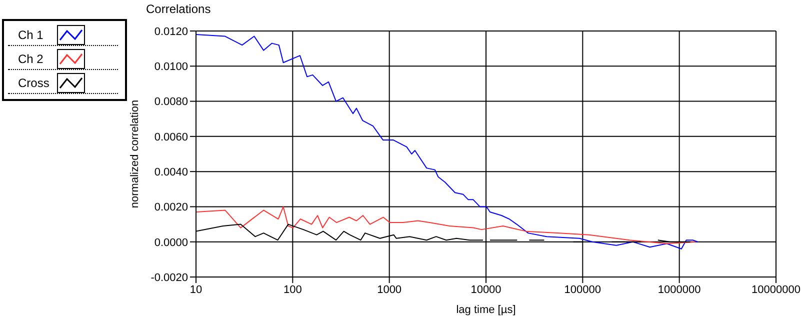  What do you see at coordinates (171, 102) in the screenshot?
I see `y-tick-label: 0.0080` at bounding box center [171, 102].